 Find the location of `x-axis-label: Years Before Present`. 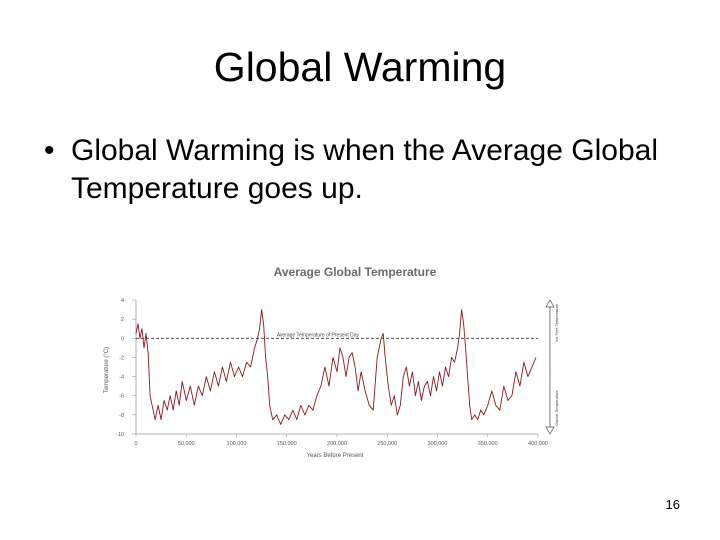

x-axis-label: Years Before Present is located at coordinates (335, 456).